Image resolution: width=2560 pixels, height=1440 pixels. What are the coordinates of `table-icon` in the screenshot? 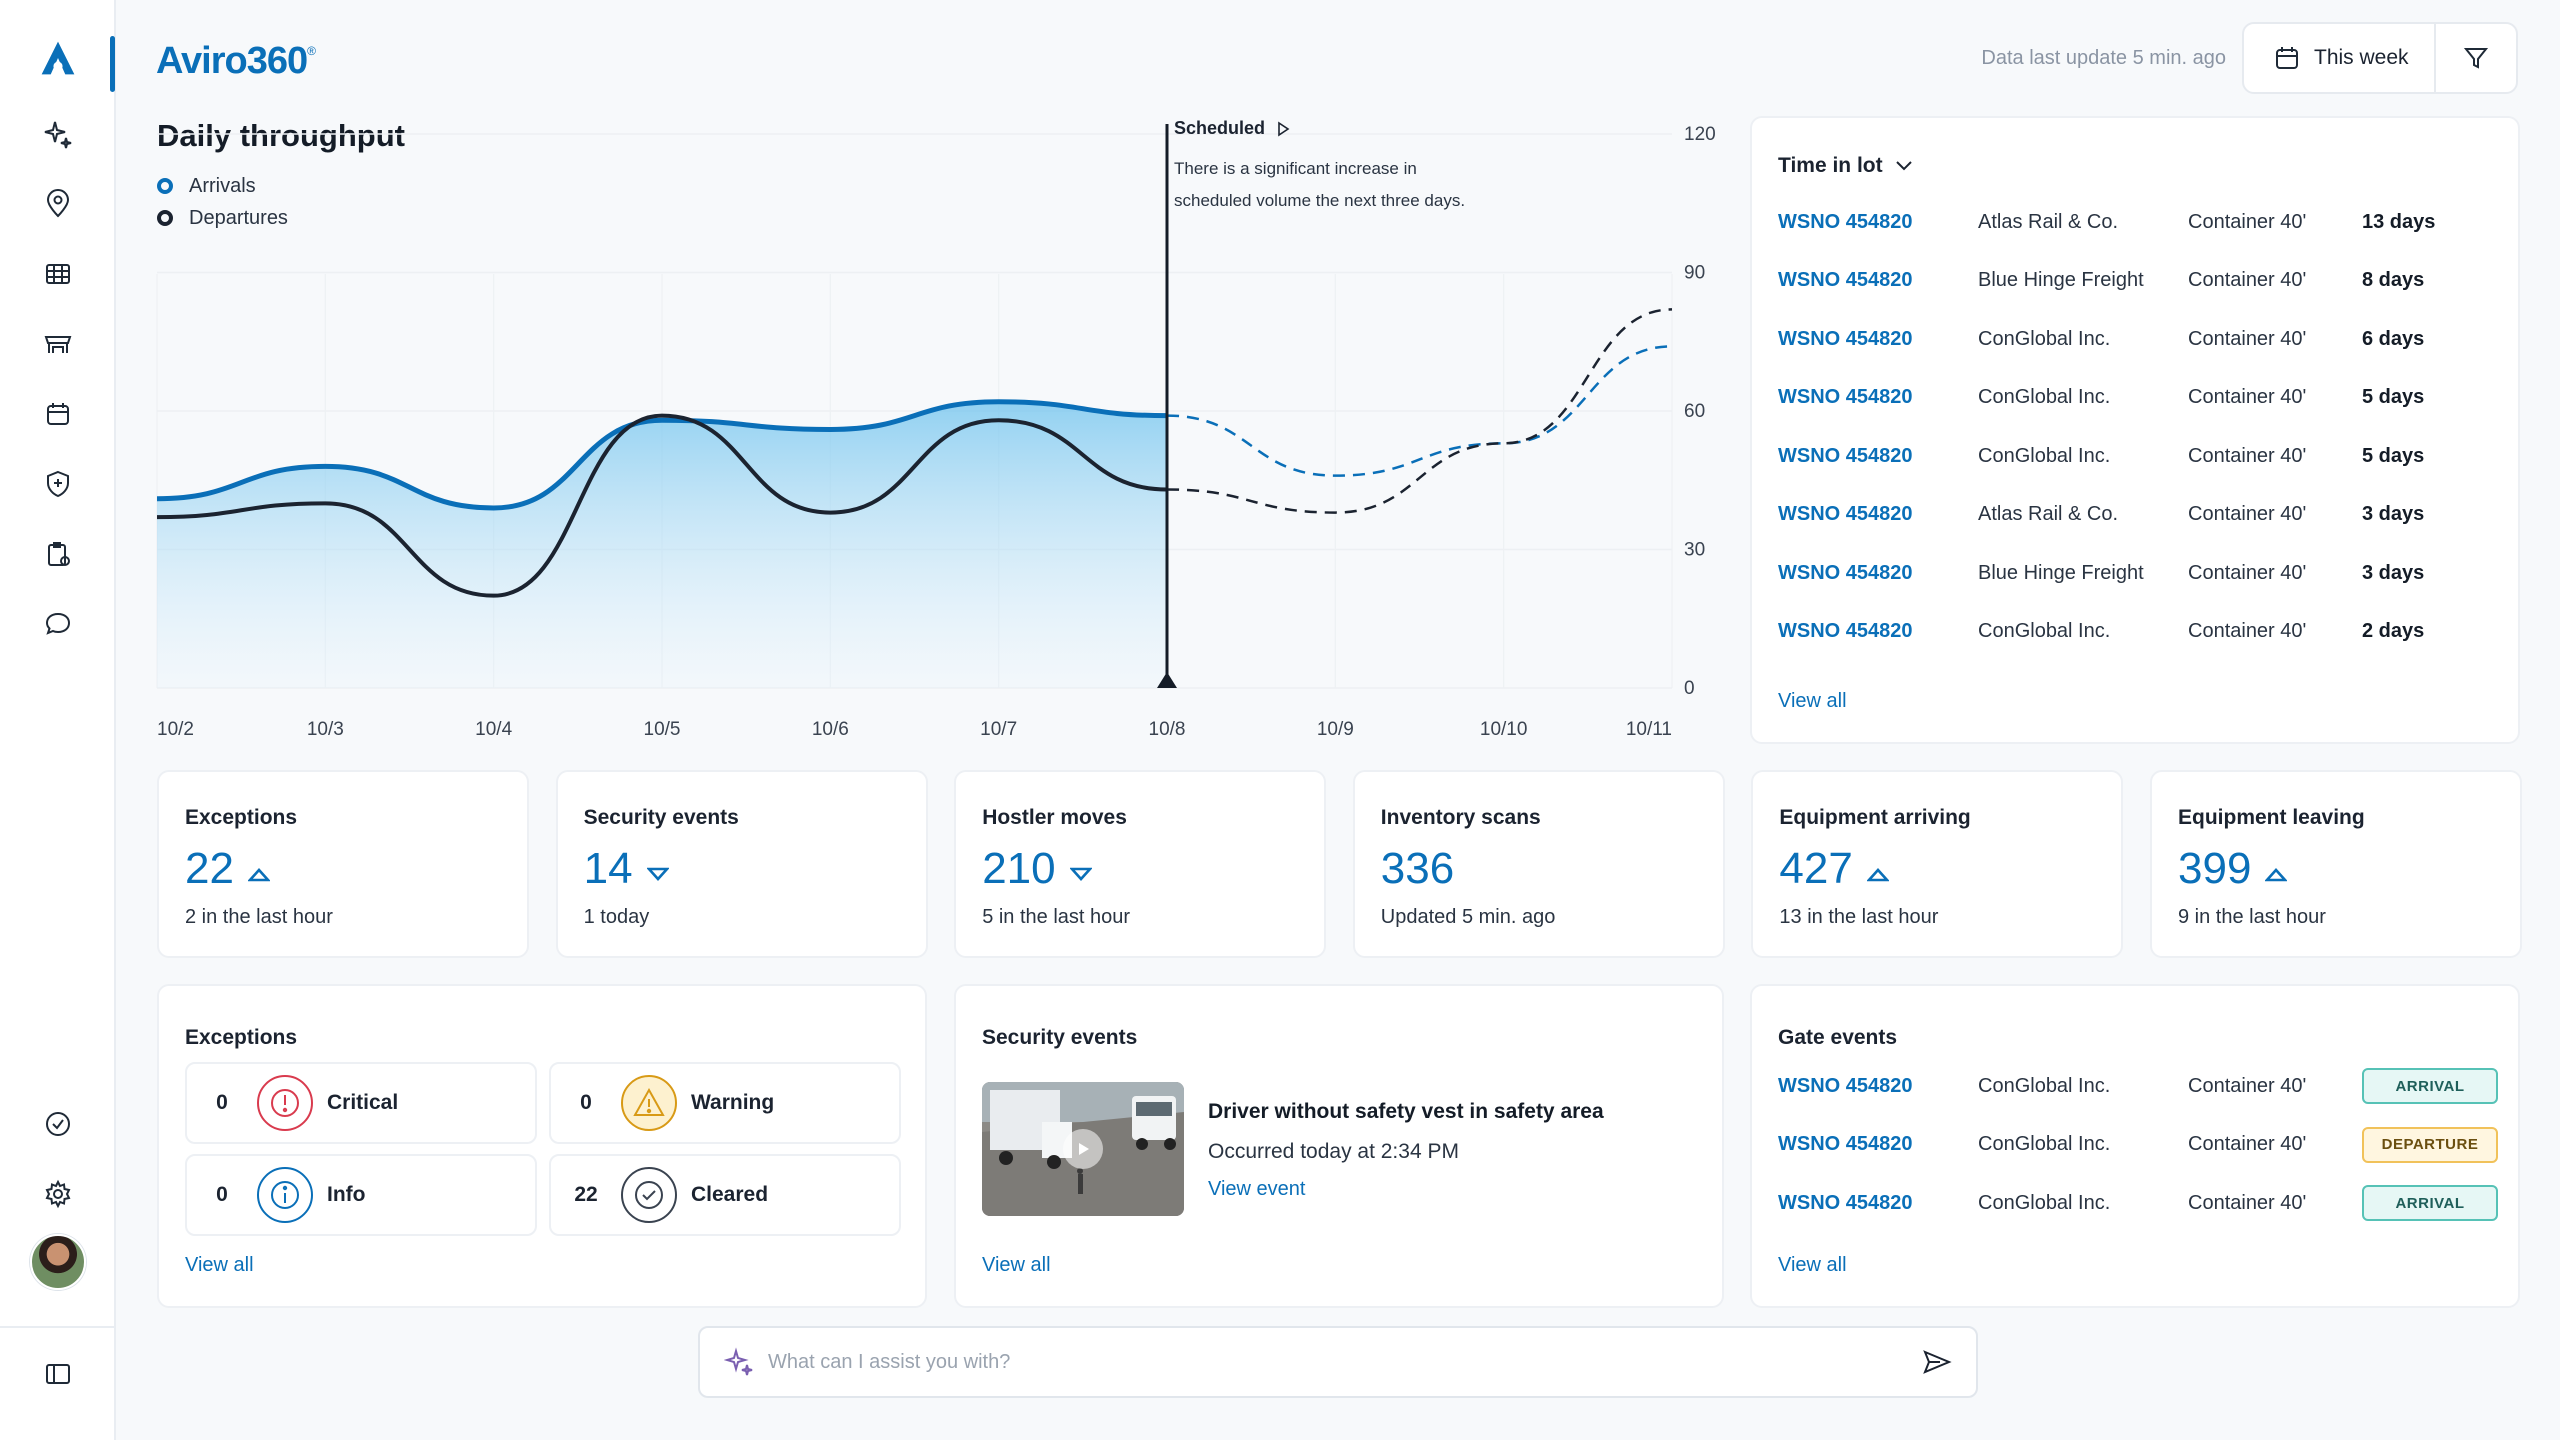 It's located at (58, 274).